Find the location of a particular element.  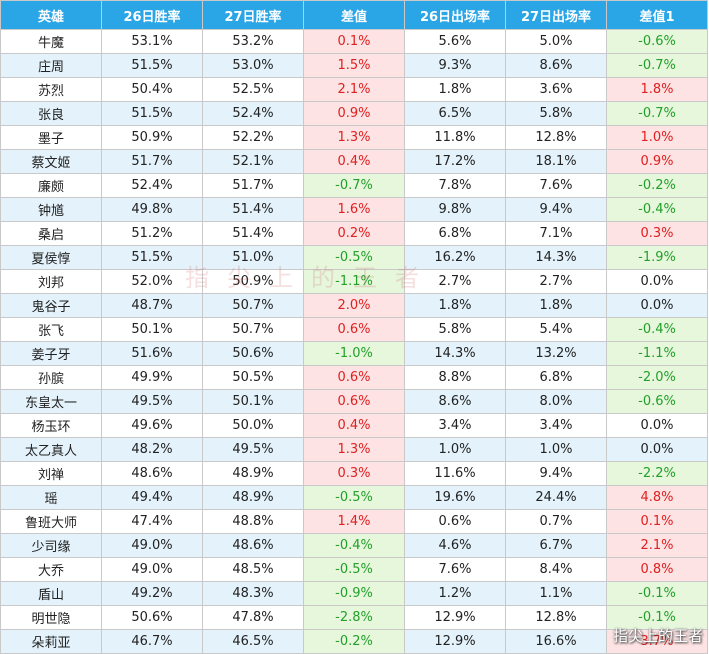

cell-winrate-26: 51.7% is located at coordinates (152, 161).